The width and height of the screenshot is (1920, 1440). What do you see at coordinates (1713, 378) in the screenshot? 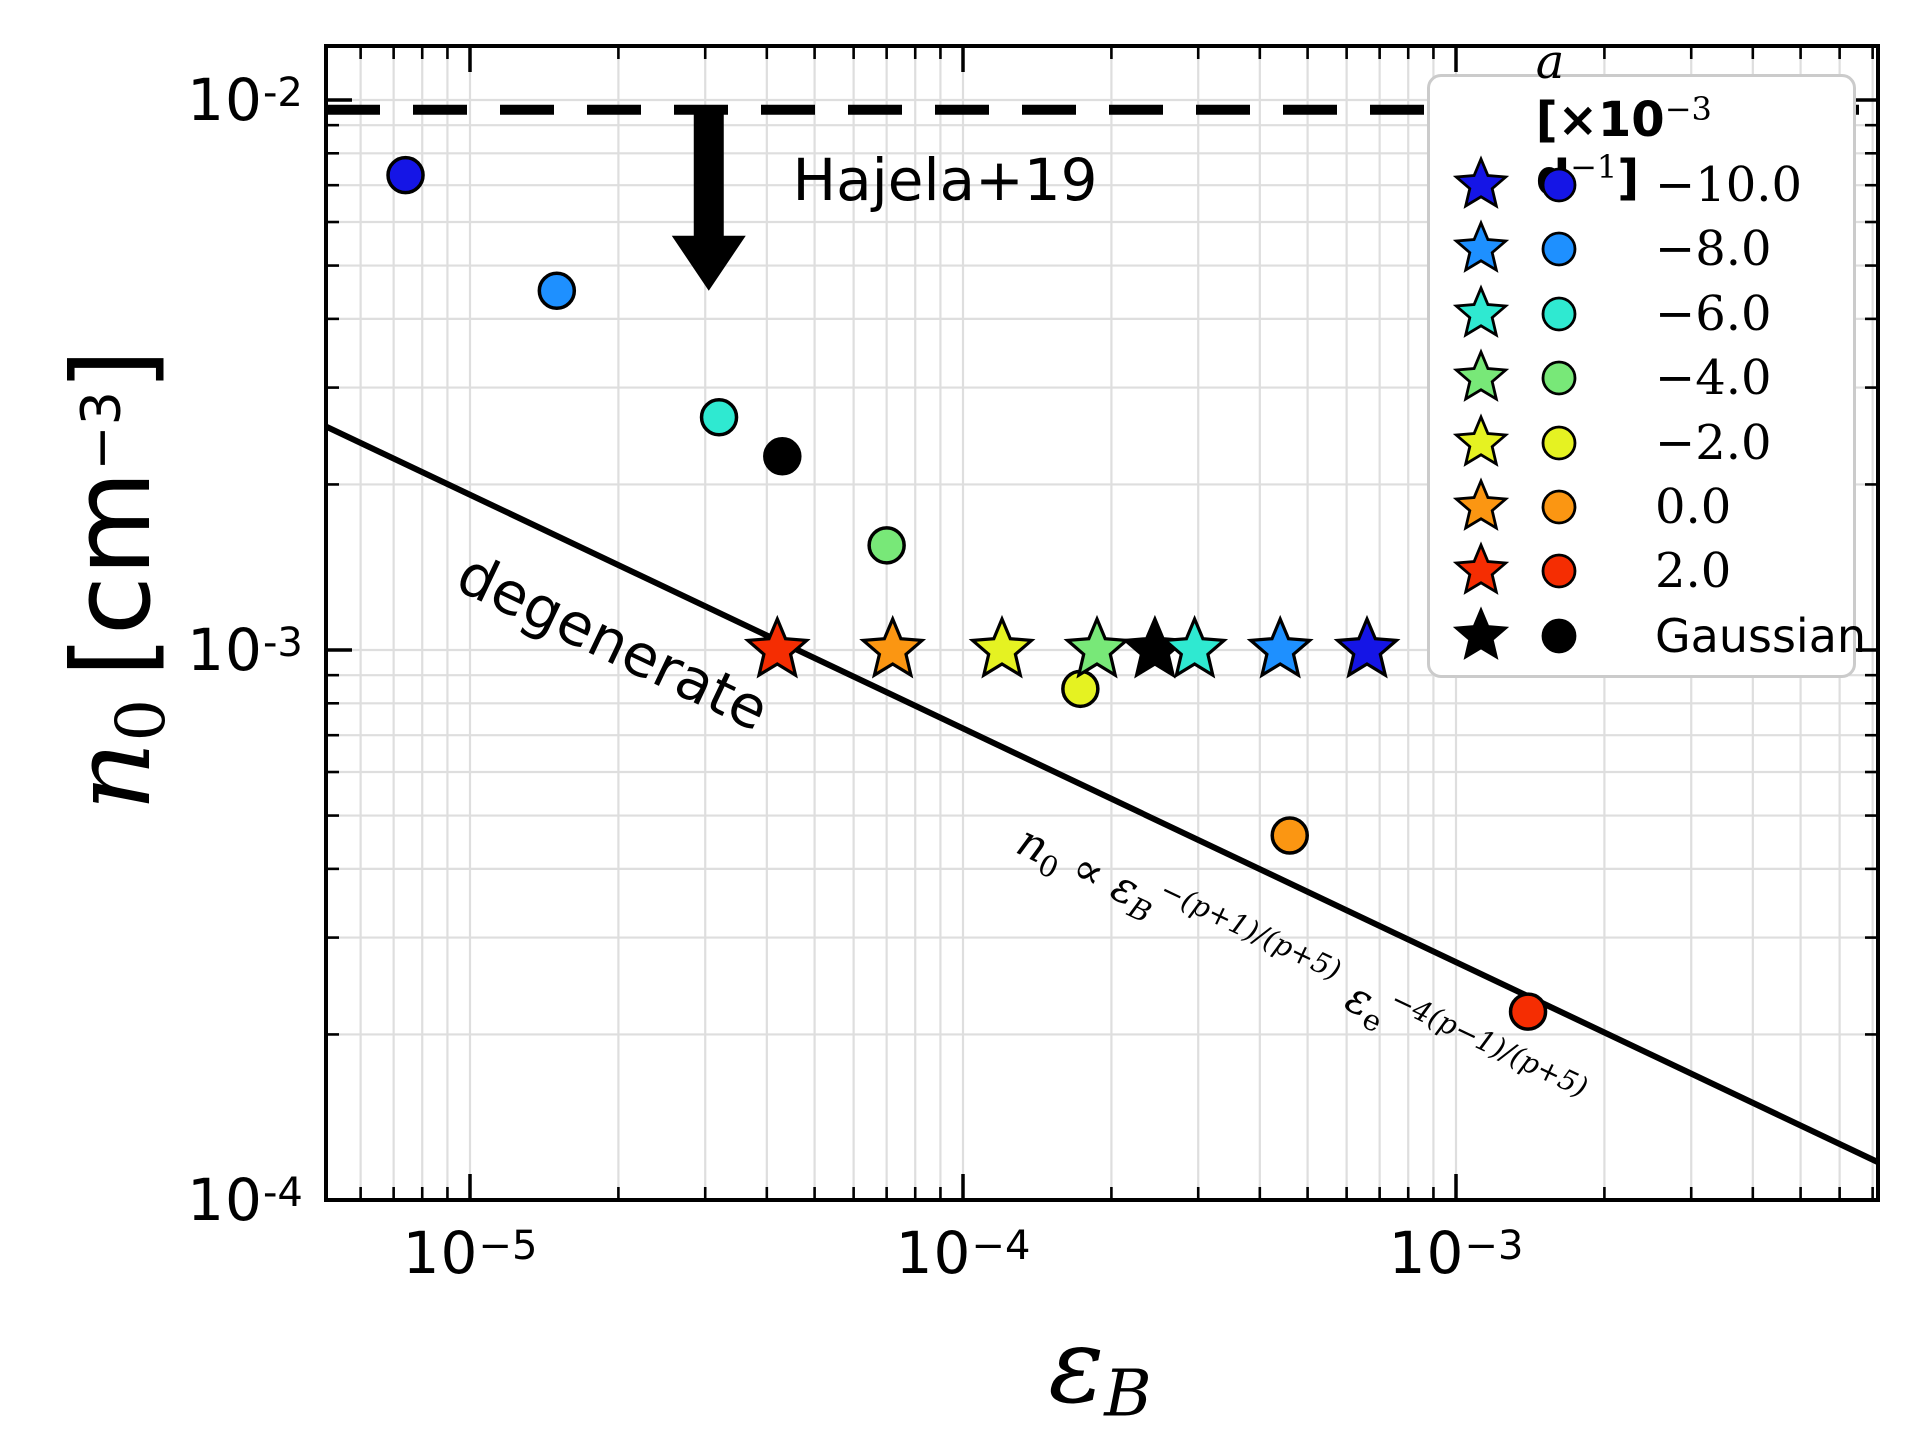
I see `legend-label: −4.0` at bounding box center [1713, 378].